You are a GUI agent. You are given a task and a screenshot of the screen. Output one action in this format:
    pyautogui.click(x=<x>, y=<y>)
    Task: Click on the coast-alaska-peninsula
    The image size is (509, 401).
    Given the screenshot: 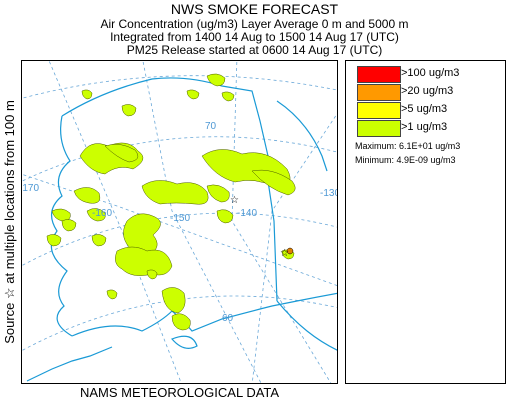 What is the action you would take?
    pyautogui.click(x=204, y=314)
    